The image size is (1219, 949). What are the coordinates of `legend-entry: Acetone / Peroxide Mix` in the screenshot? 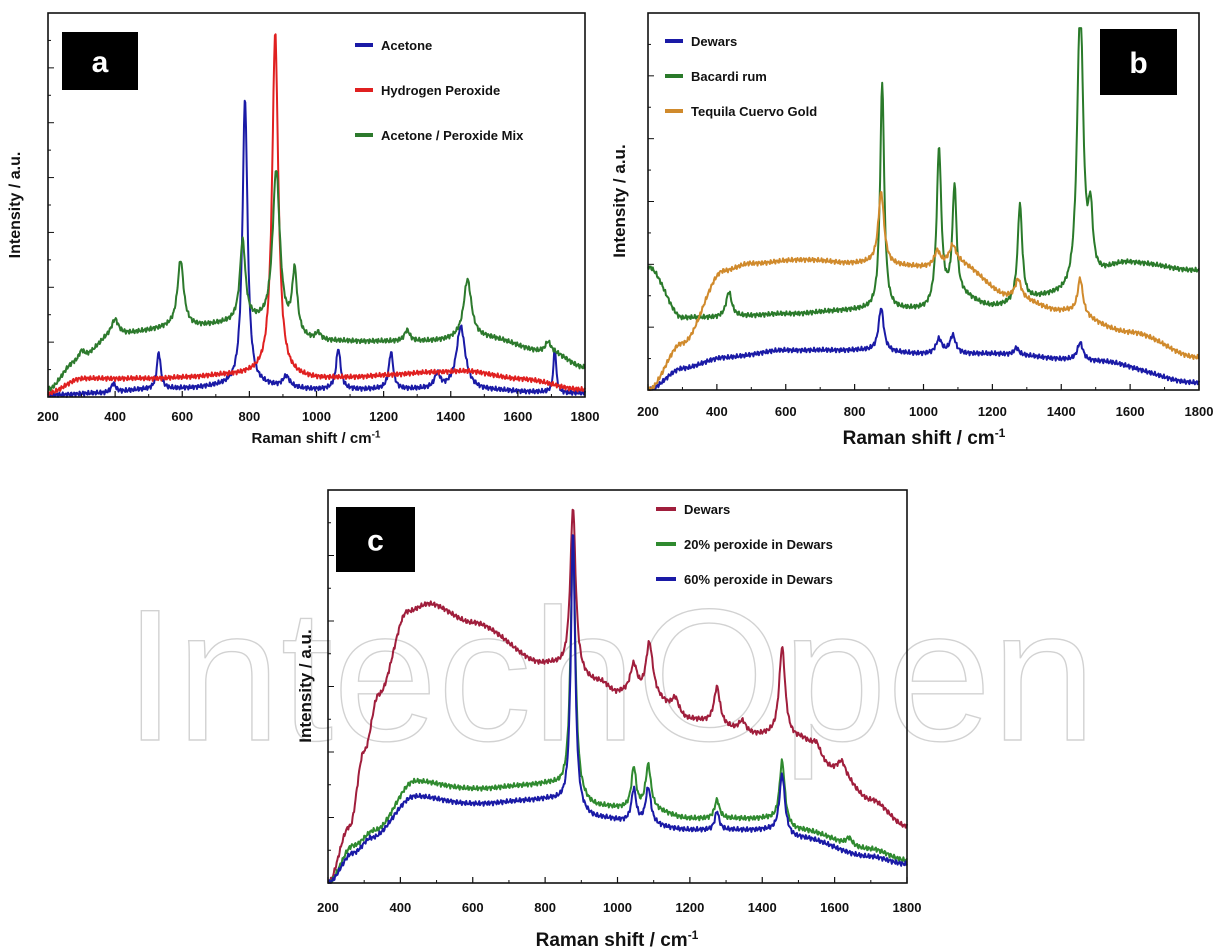 It's located at (452, 135).